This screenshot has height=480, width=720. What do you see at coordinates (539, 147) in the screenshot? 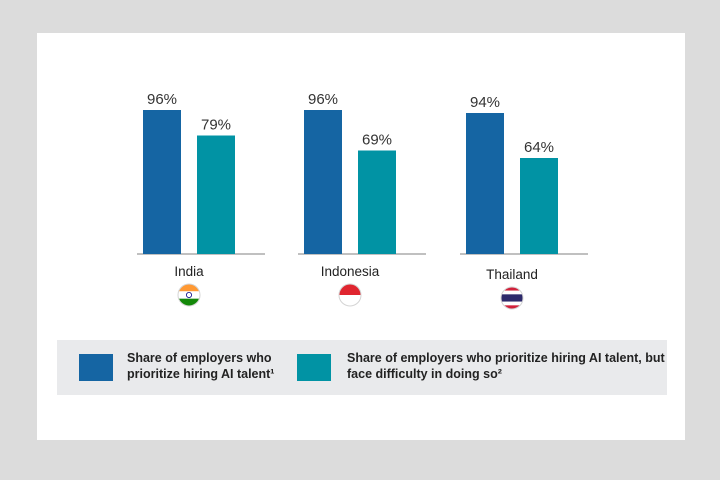
I see `data-label-thailand-series-2: 64%` at bounding box center [539, 147].